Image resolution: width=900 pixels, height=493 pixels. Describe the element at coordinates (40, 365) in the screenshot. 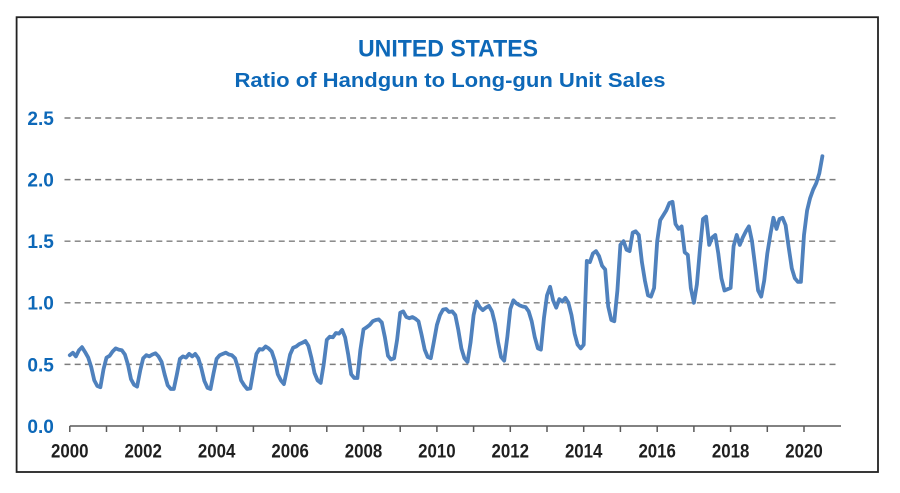

I see `svg-text: 0.5` at that location.